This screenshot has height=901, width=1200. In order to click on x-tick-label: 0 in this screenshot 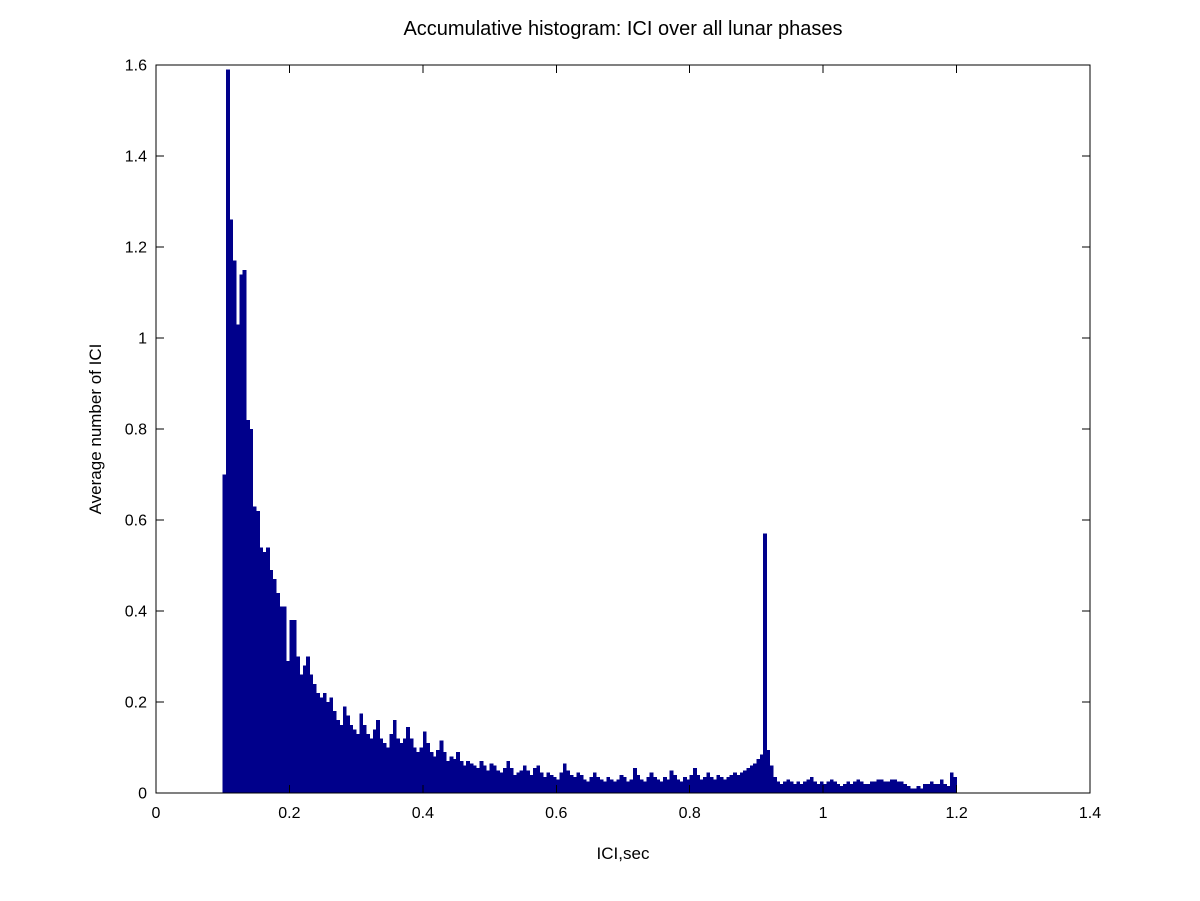, I will do `click(156, 813)`.